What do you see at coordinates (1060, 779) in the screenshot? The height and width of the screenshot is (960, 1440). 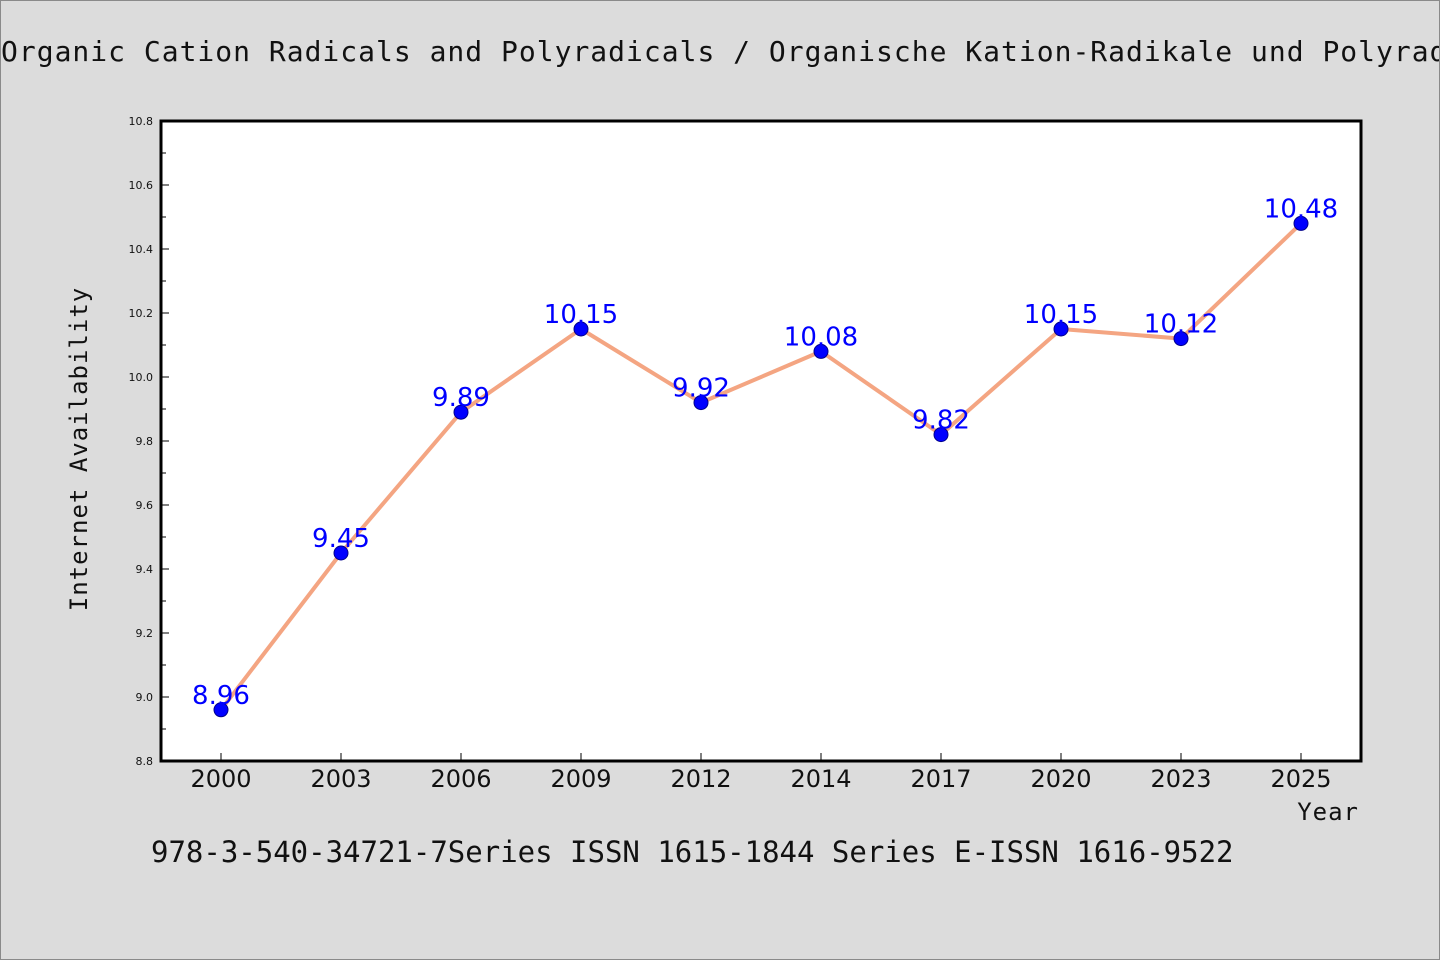 I see `x-tick-label: 2020` at bounding box center [1060, 779].